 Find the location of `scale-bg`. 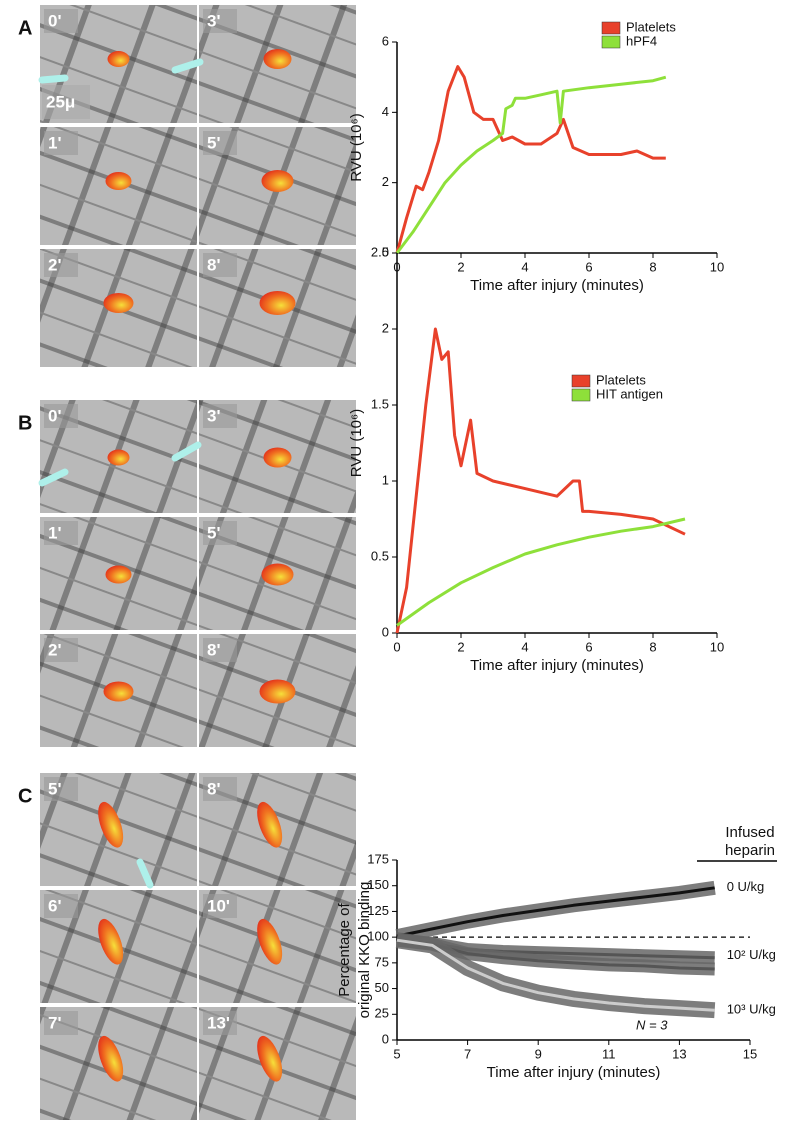

scale-bg is located at coordinates (66, 102).